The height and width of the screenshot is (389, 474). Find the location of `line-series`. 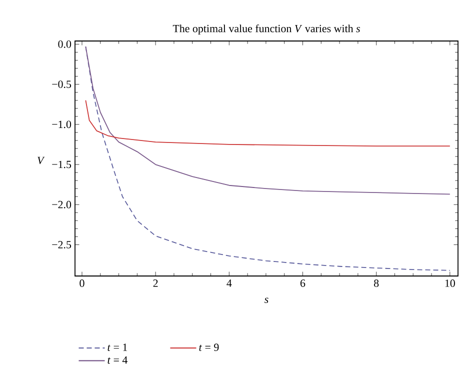

line-series is located at coordinates (267, 123).